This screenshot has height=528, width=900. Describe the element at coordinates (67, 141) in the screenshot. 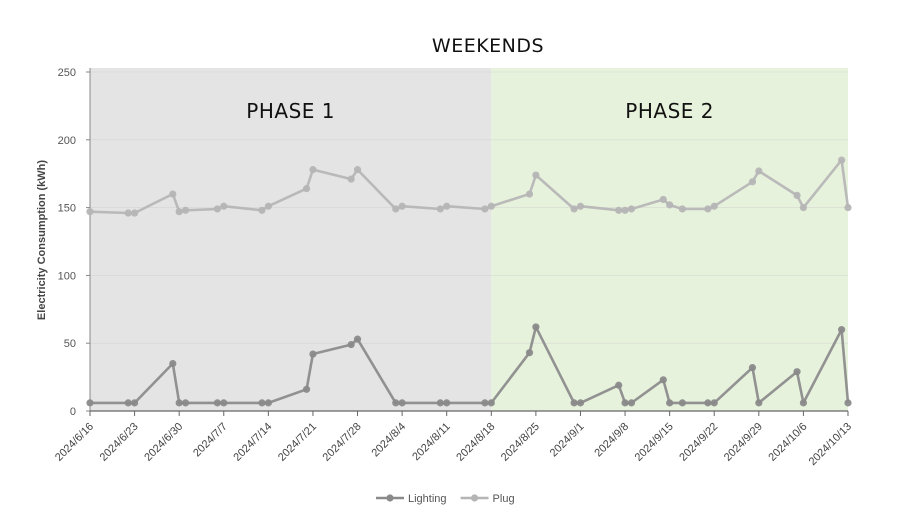

I see `y-tick-label-200: 200` at that location.